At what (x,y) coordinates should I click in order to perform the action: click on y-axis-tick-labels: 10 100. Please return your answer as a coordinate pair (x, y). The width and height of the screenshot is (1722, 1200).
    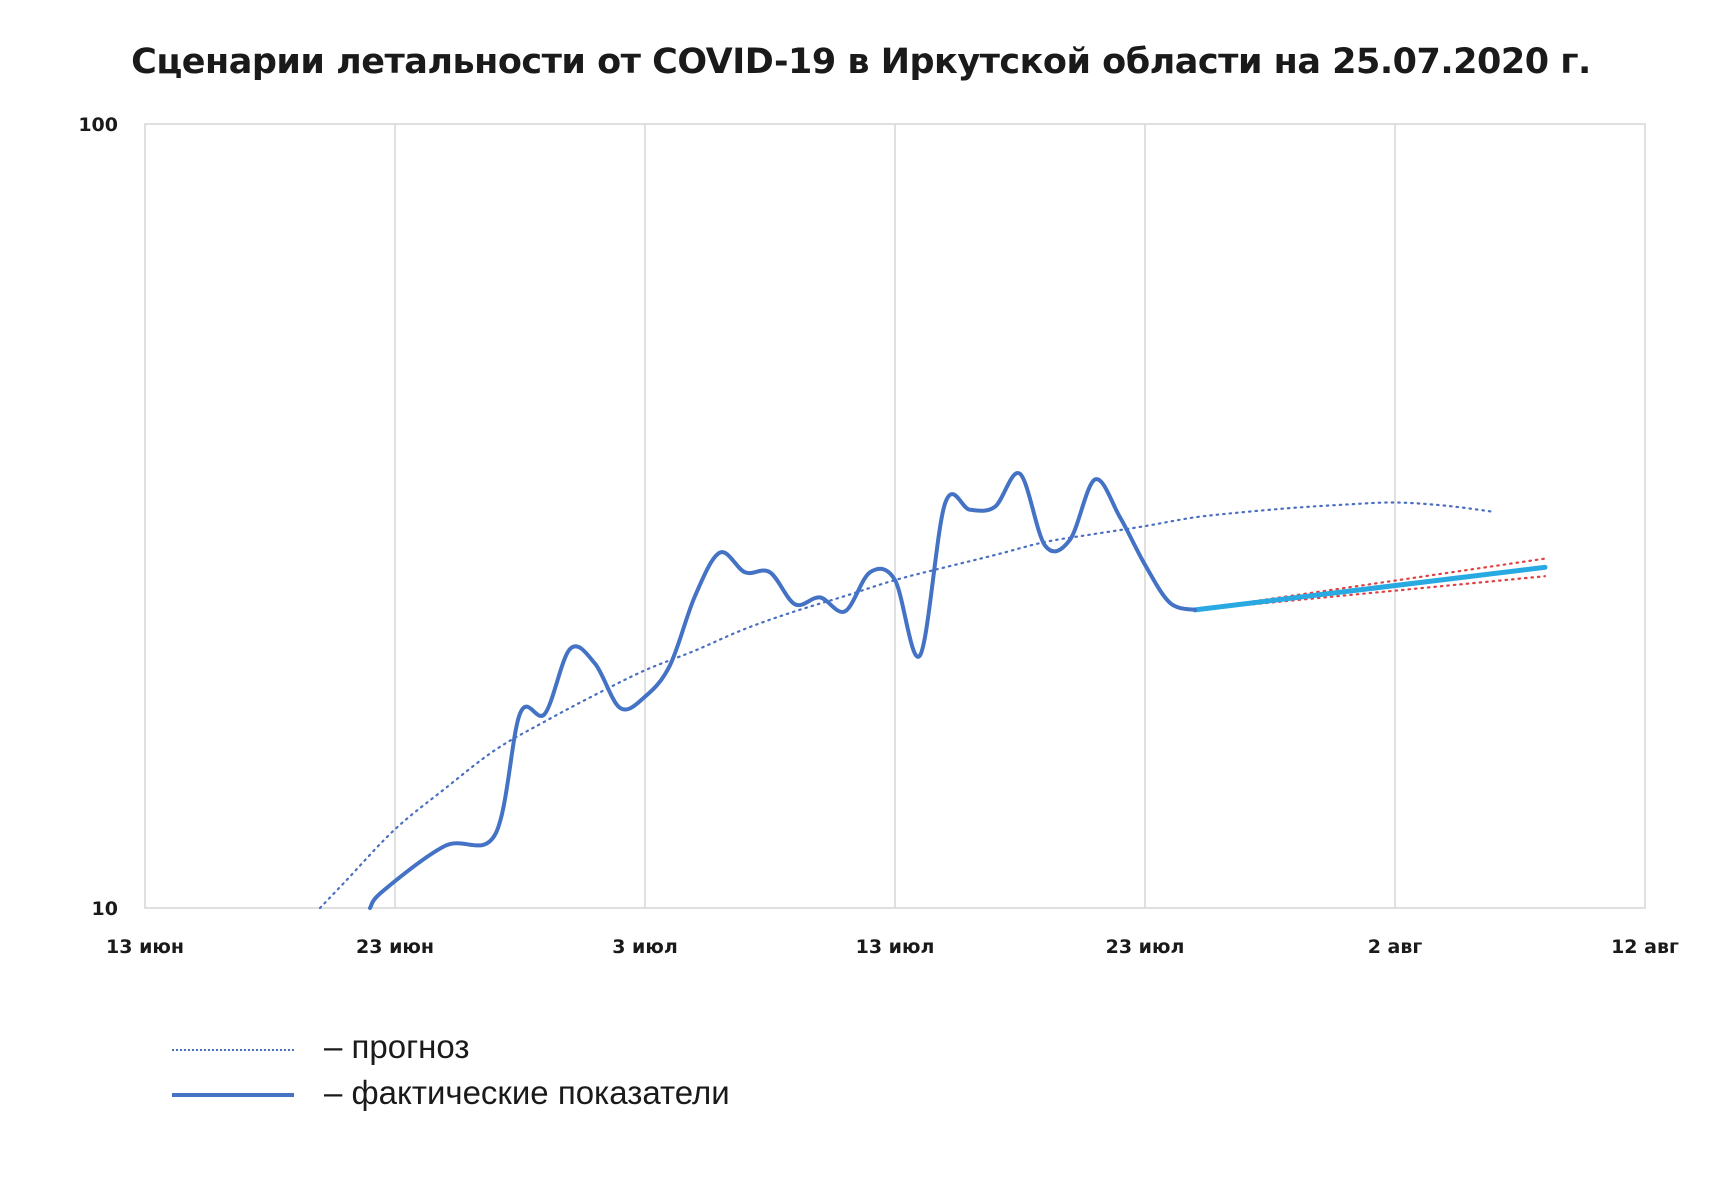
    Looking at the image, I should click on (98, 517).